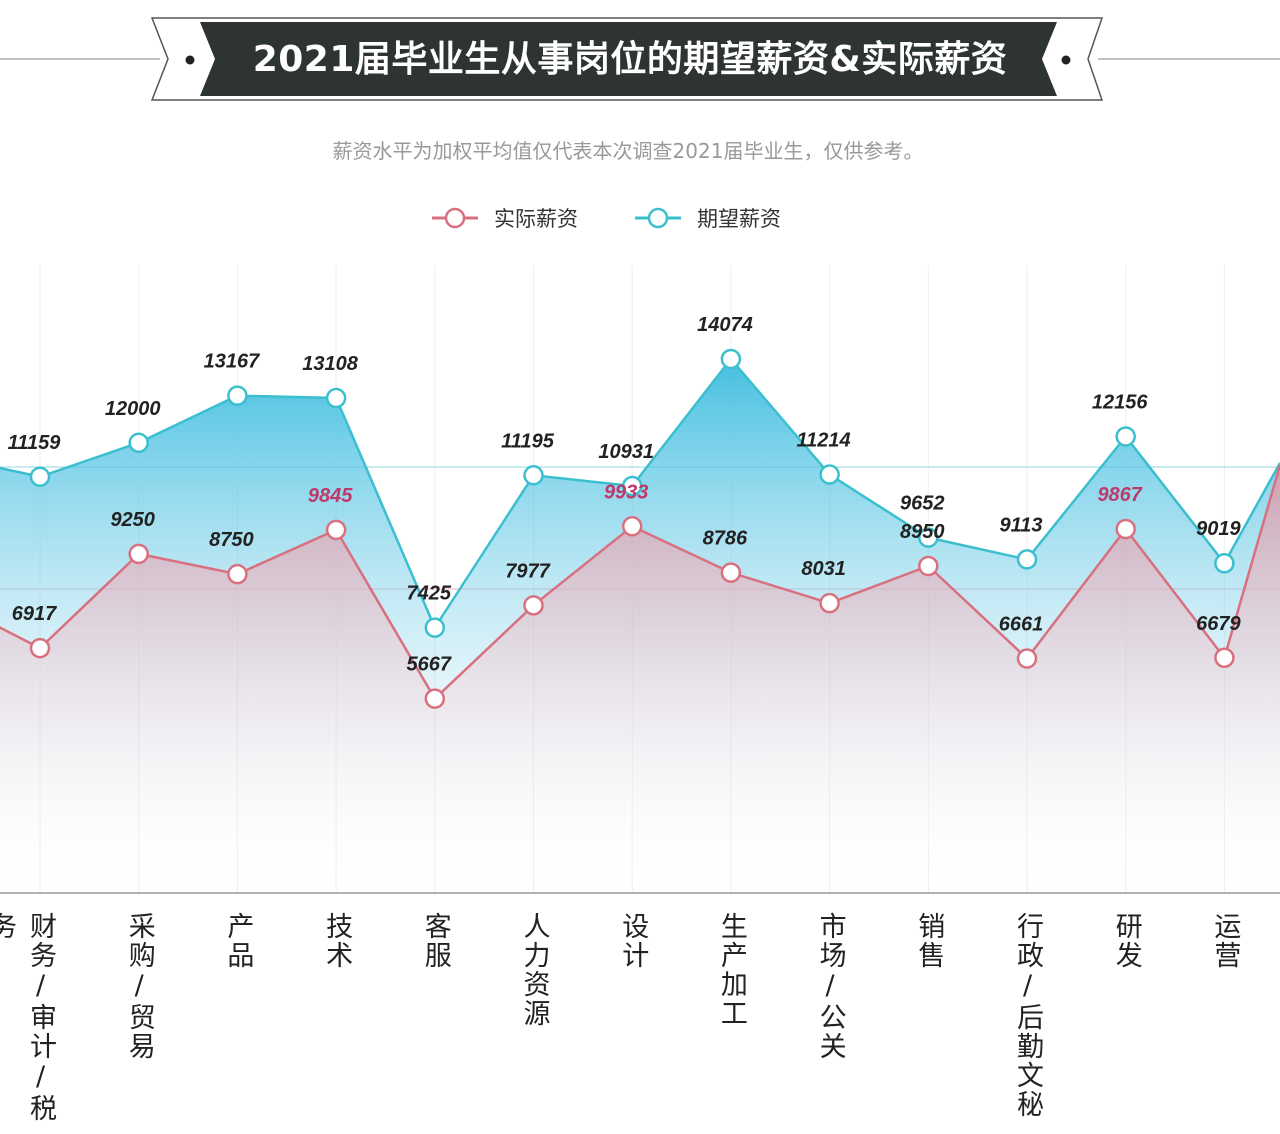  I want to click on data-label-actual: 8031, so click(823, 569).